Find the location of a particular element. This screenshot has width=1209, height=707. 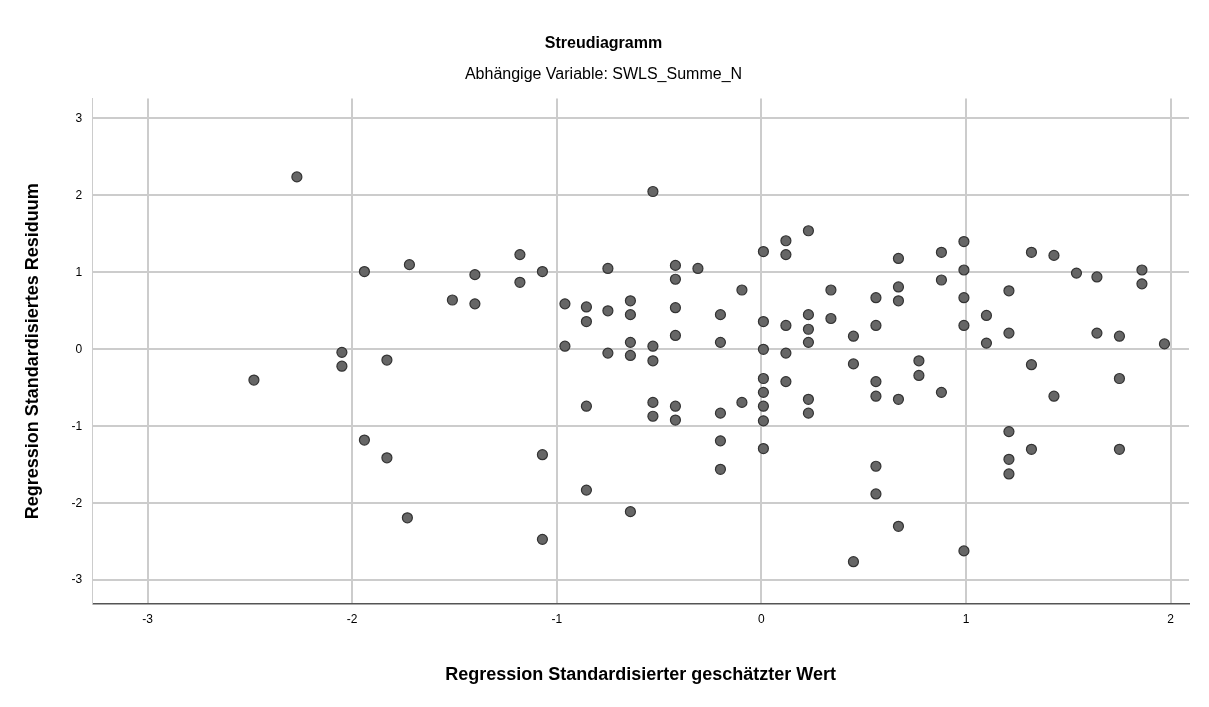

x-tick-label: -3 is located at coordinates (148, 618).